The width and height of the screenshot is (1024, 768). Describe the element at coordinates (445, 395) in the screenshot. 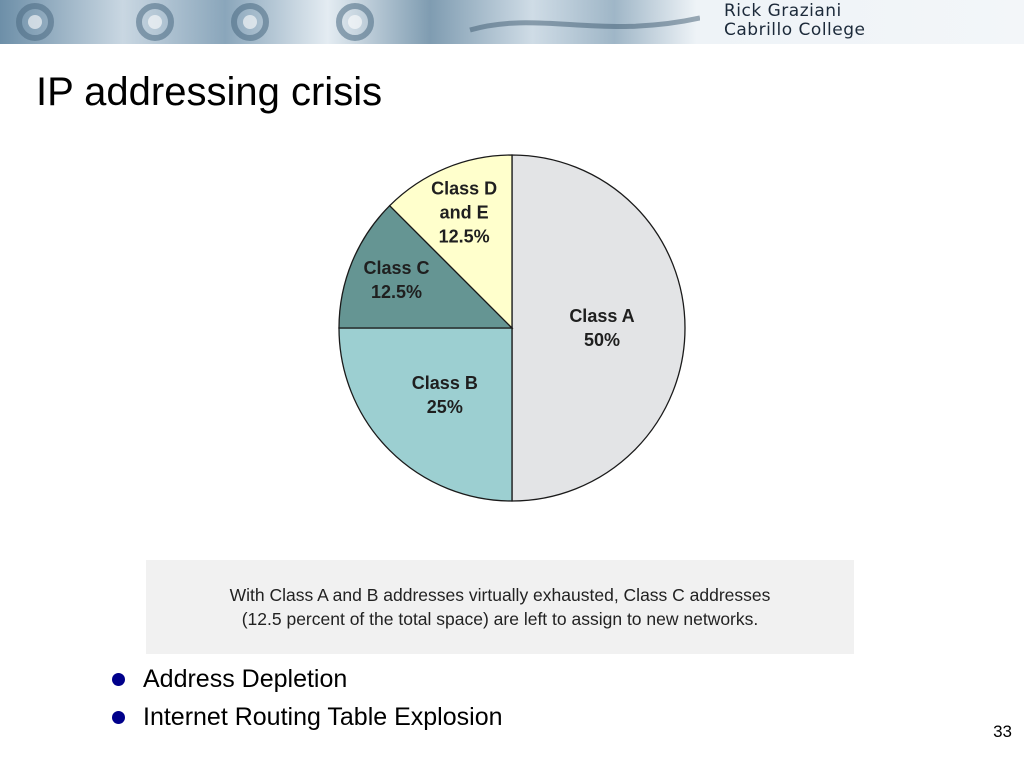

I see `pie-label-class-b: Class B 25%` at that location.